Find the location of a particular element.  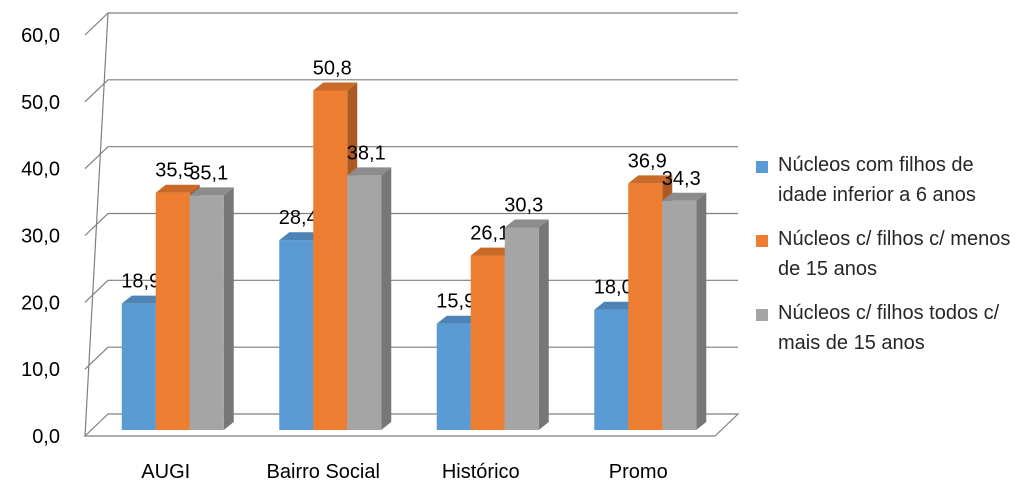

data-label: 50,8 is located at coordinates (332, 68).